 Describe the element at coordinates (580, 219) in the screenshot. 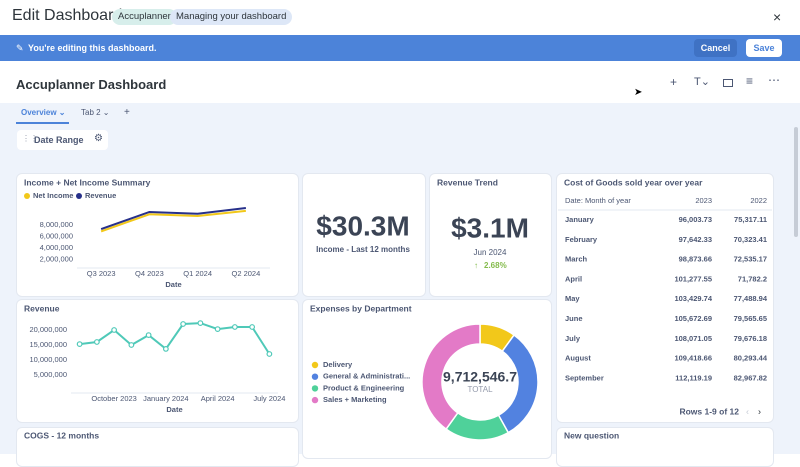

I see `table-cell: January` at that location.